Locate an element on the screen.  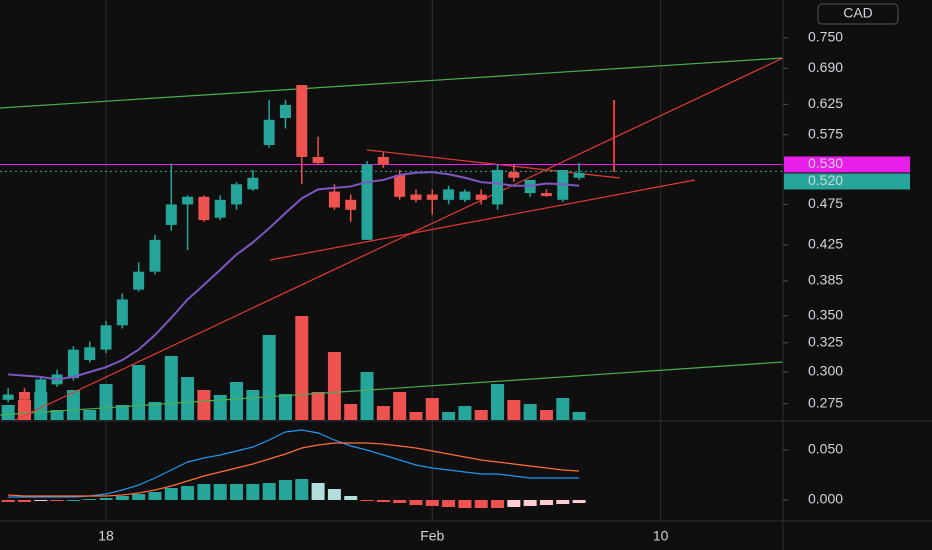
y-tick-label: 0.000 is located at coordinates (825, 499).